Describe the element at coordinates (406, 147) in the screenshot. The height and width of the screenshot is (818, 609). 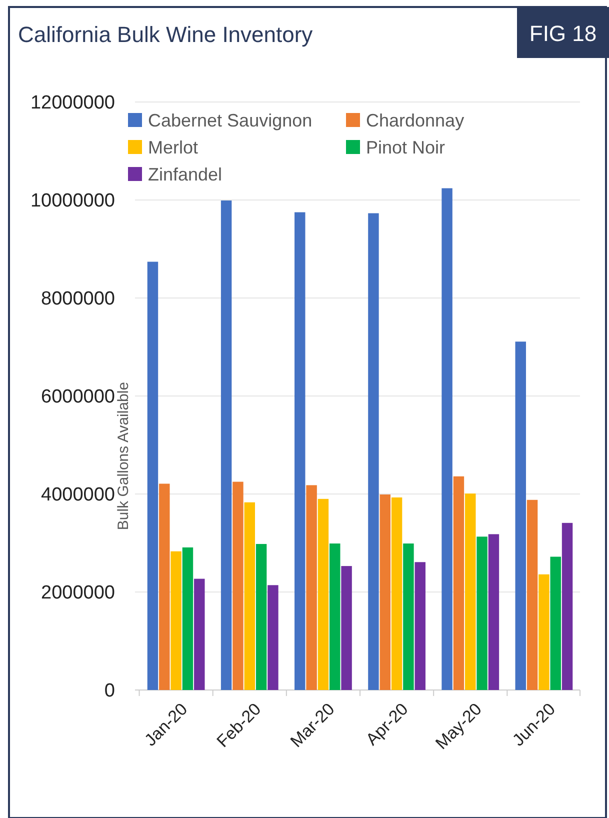
I see `legend-label: Pinot Noir` at that location.